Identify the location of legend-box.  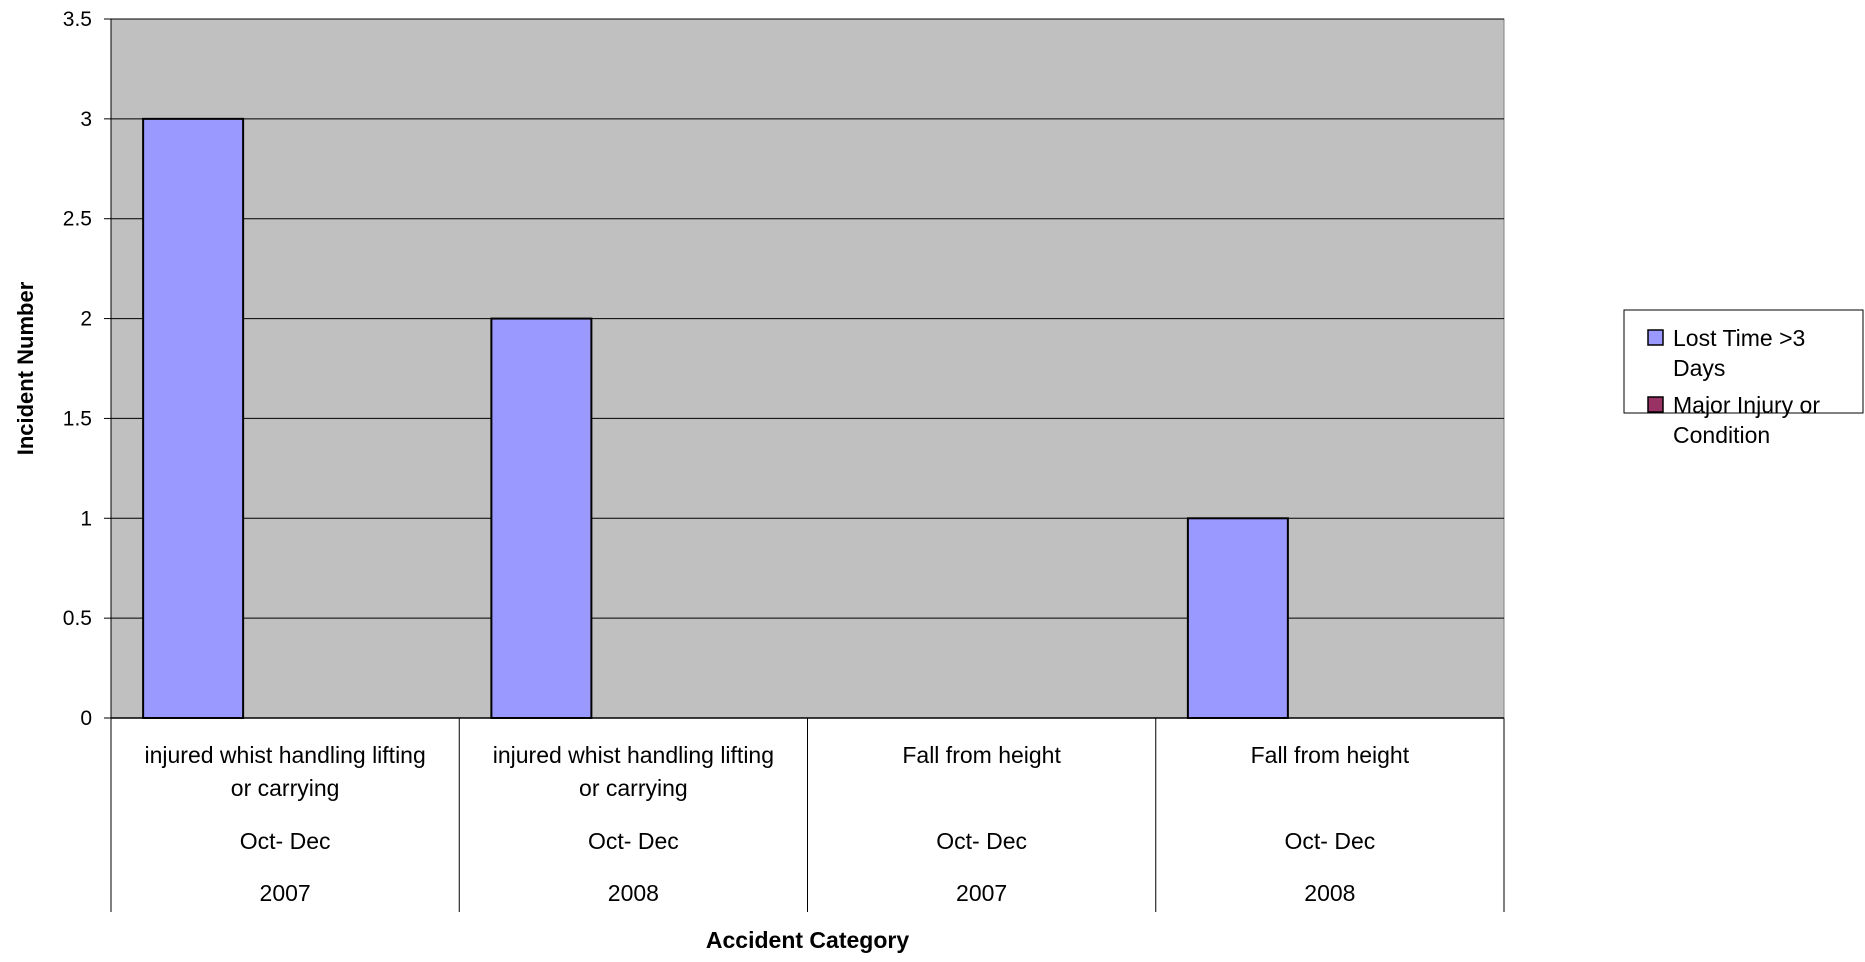
(1743, 361).